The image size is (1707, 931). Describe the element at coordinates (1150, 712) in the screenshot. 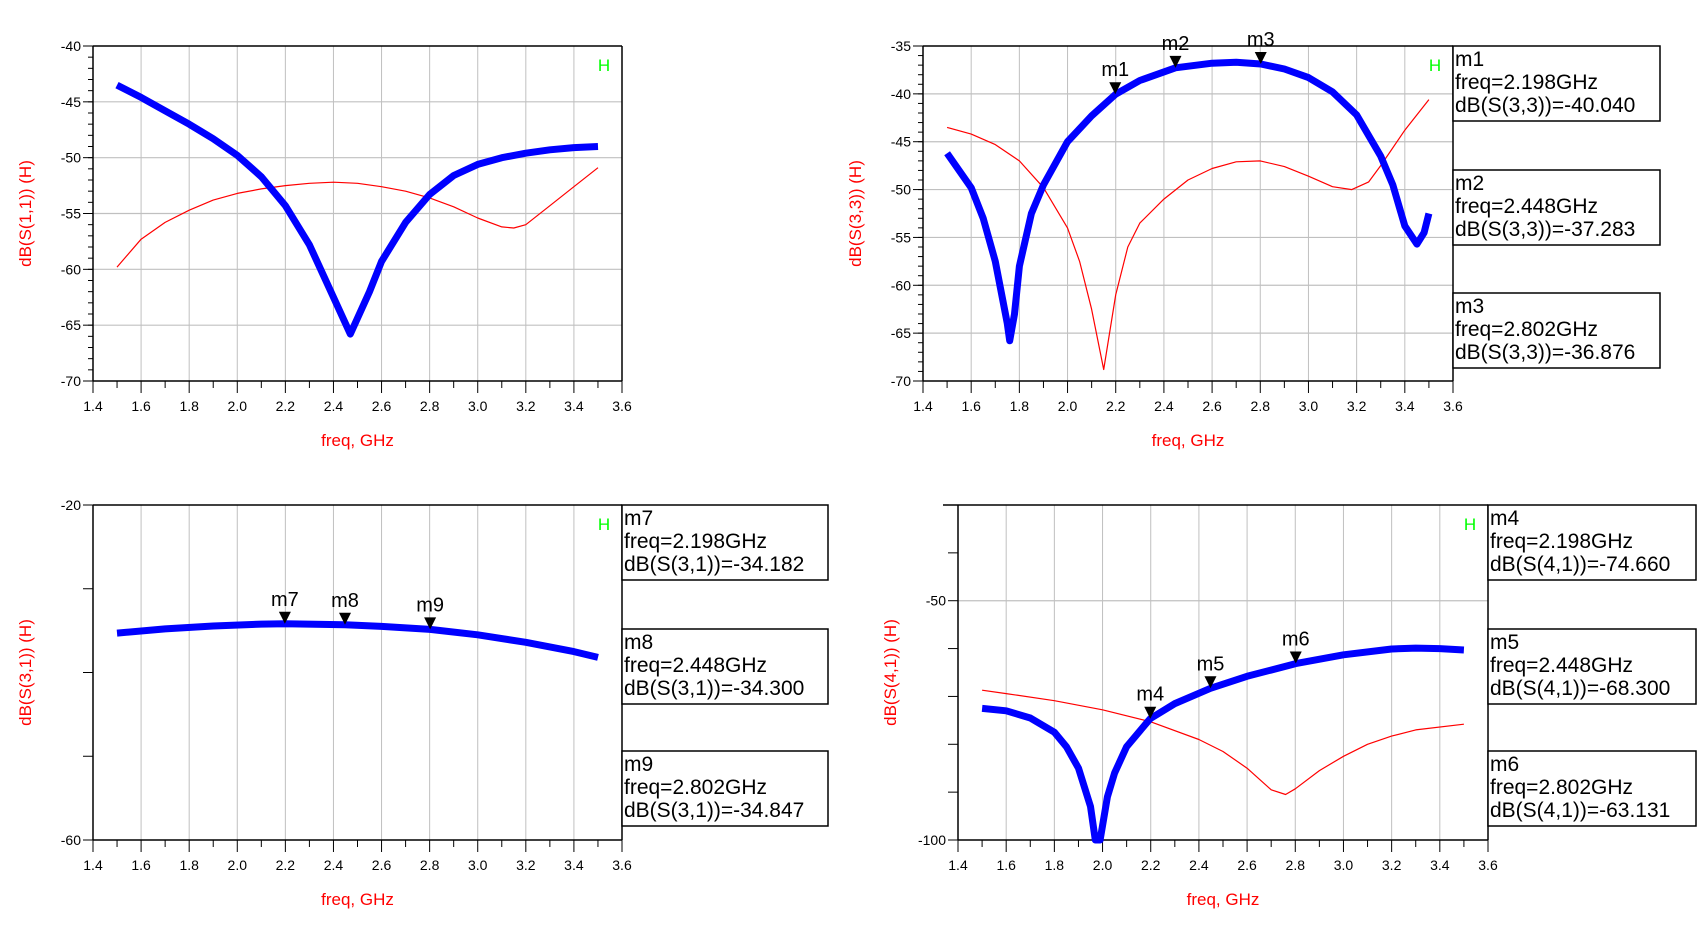

I see `marker-triangle-m4` at that location.